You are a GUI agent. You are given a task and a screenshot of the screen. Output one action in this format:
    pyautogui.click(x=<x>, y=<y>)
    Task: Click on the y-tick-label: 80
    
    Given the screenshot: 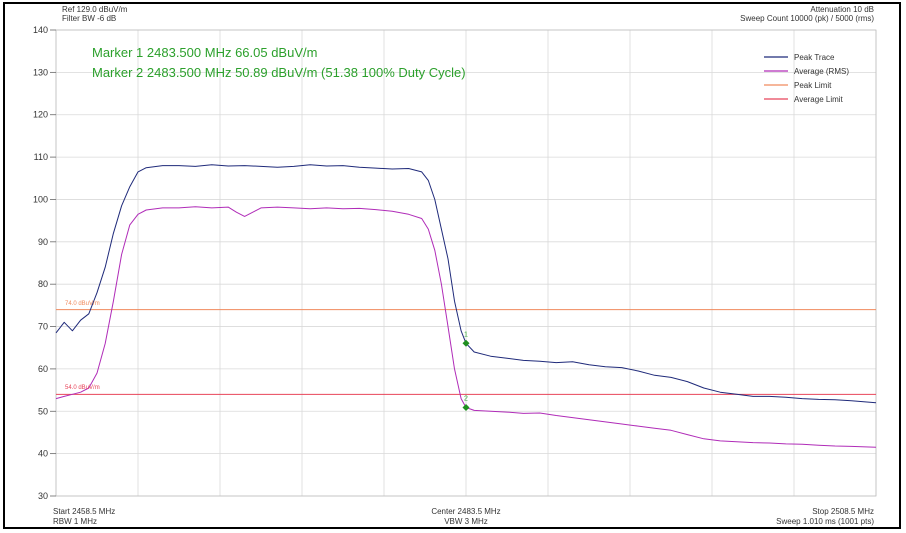 What is the action you would take?
    pyautogui.click(x=43, y=284)
    